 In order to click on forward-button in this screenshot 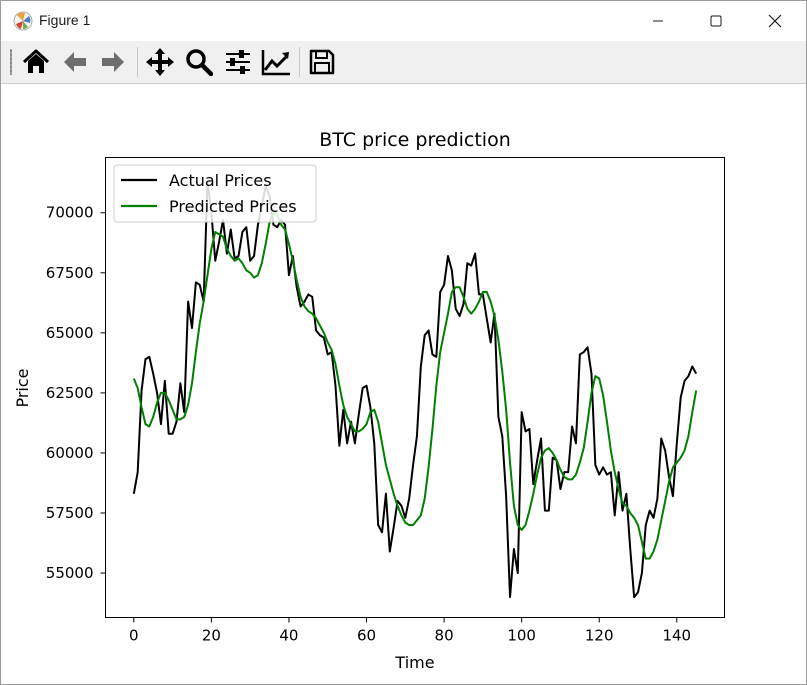, I will do `click(113, 62)`.